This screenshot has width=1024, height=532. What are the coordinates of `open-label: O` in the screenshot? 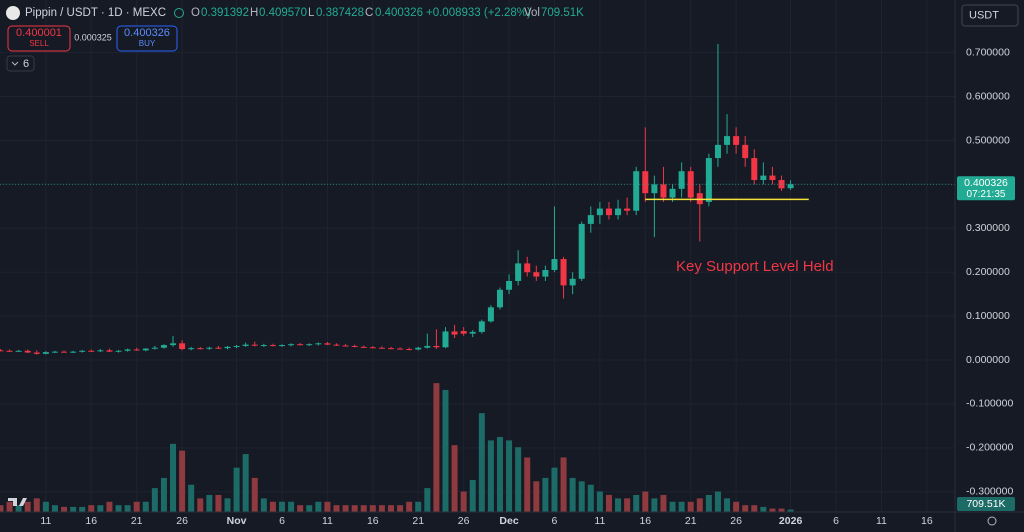 It's located at (195, 13).